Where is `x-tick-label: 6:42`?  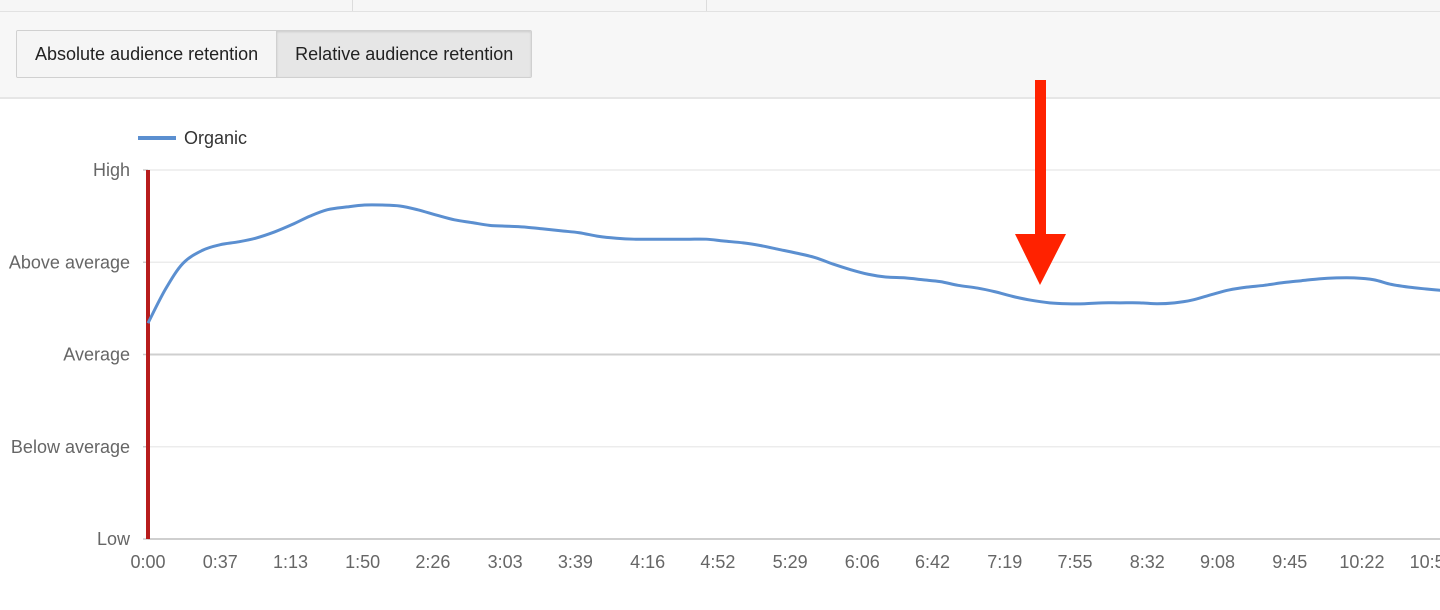
x-tick-label: 6:42 is located at coordinates (932, 562).